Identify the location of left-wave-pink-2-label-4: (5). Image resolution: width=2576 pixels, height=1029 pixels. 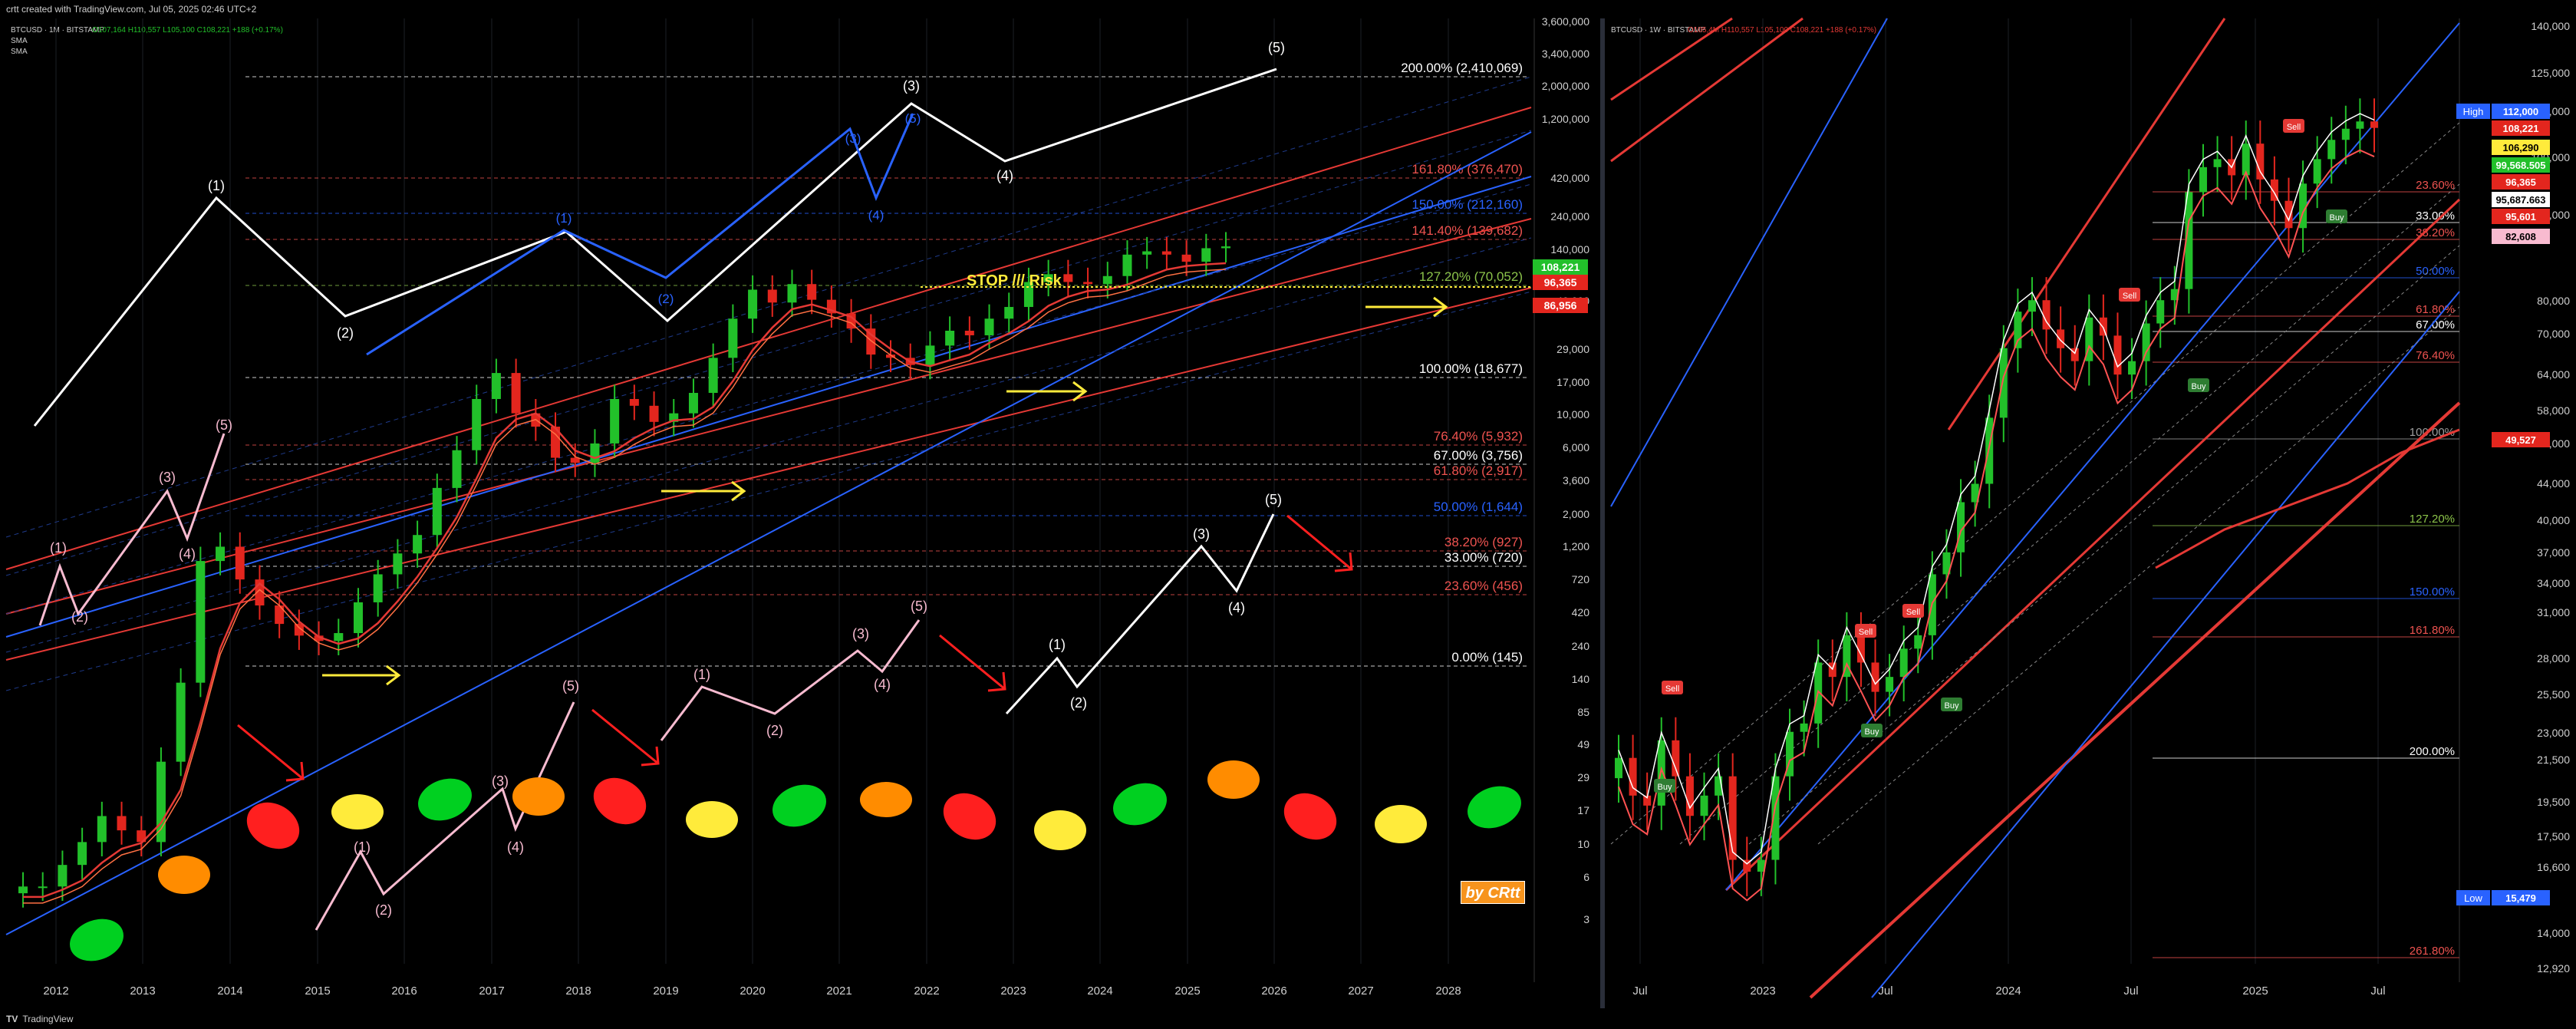
(570, 686).